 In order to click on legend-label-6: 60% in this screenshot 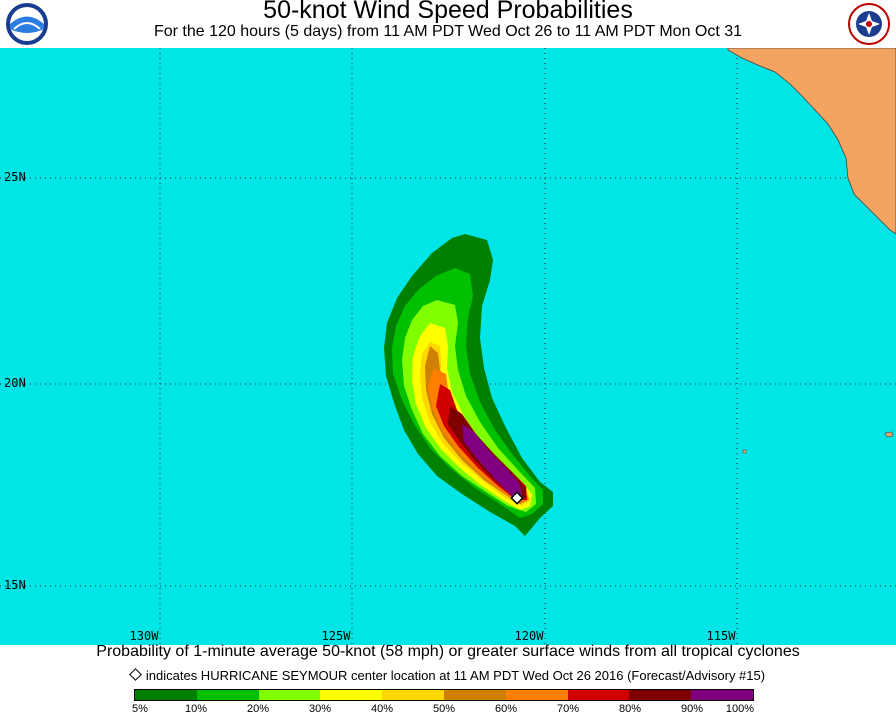, I will do `click(506, 709)`.